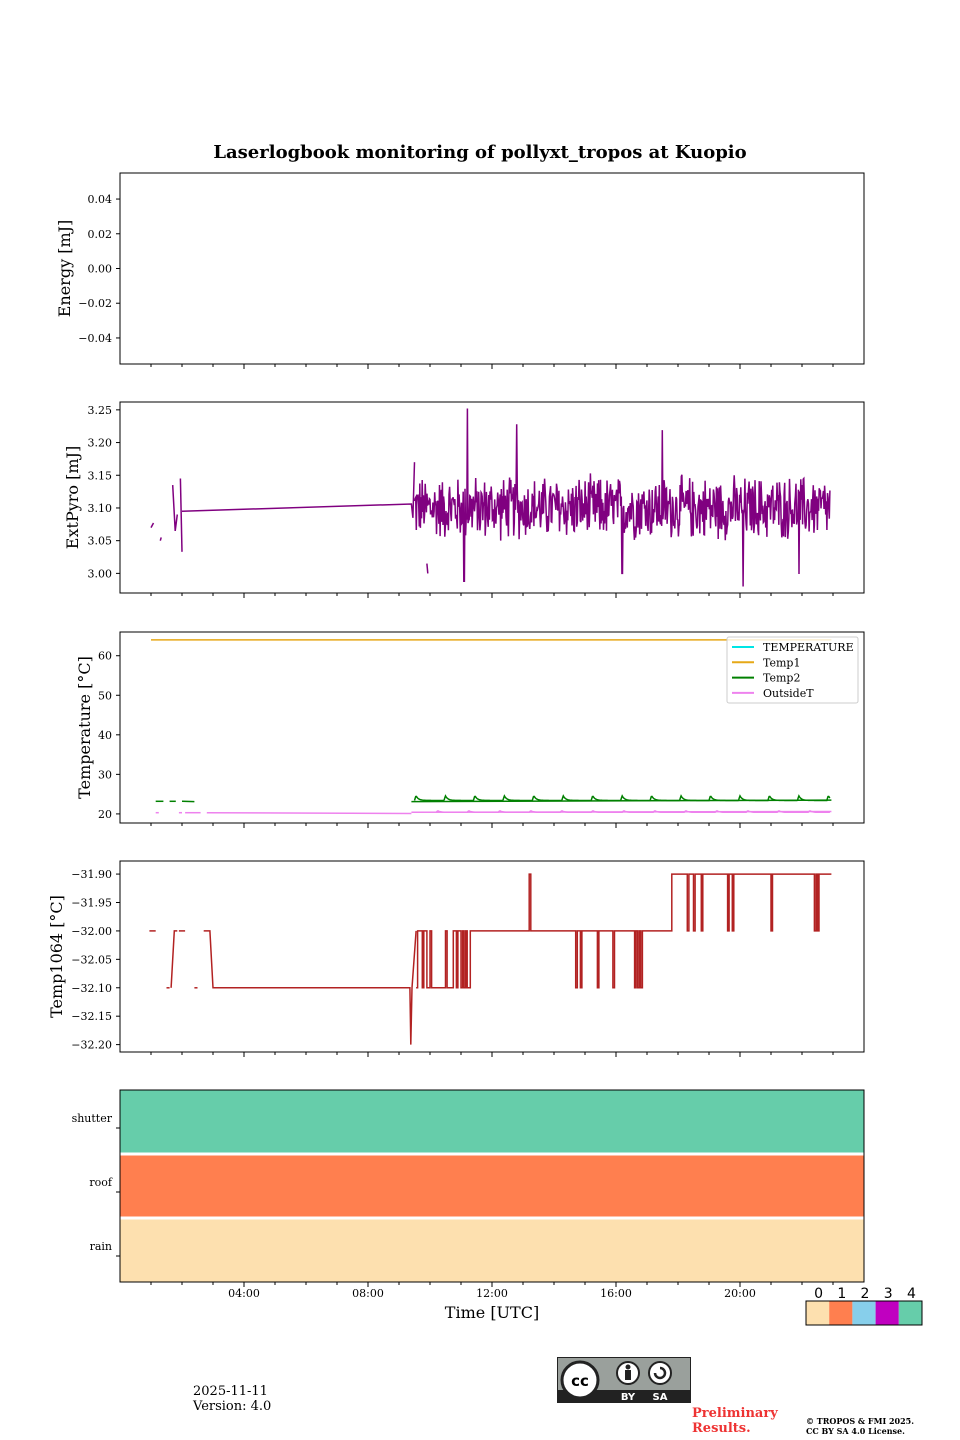  What do you see at coordinates (100, 269) in the screenshot?
I see `y-tick-label: 0.00` at bounding box center [100, 269].